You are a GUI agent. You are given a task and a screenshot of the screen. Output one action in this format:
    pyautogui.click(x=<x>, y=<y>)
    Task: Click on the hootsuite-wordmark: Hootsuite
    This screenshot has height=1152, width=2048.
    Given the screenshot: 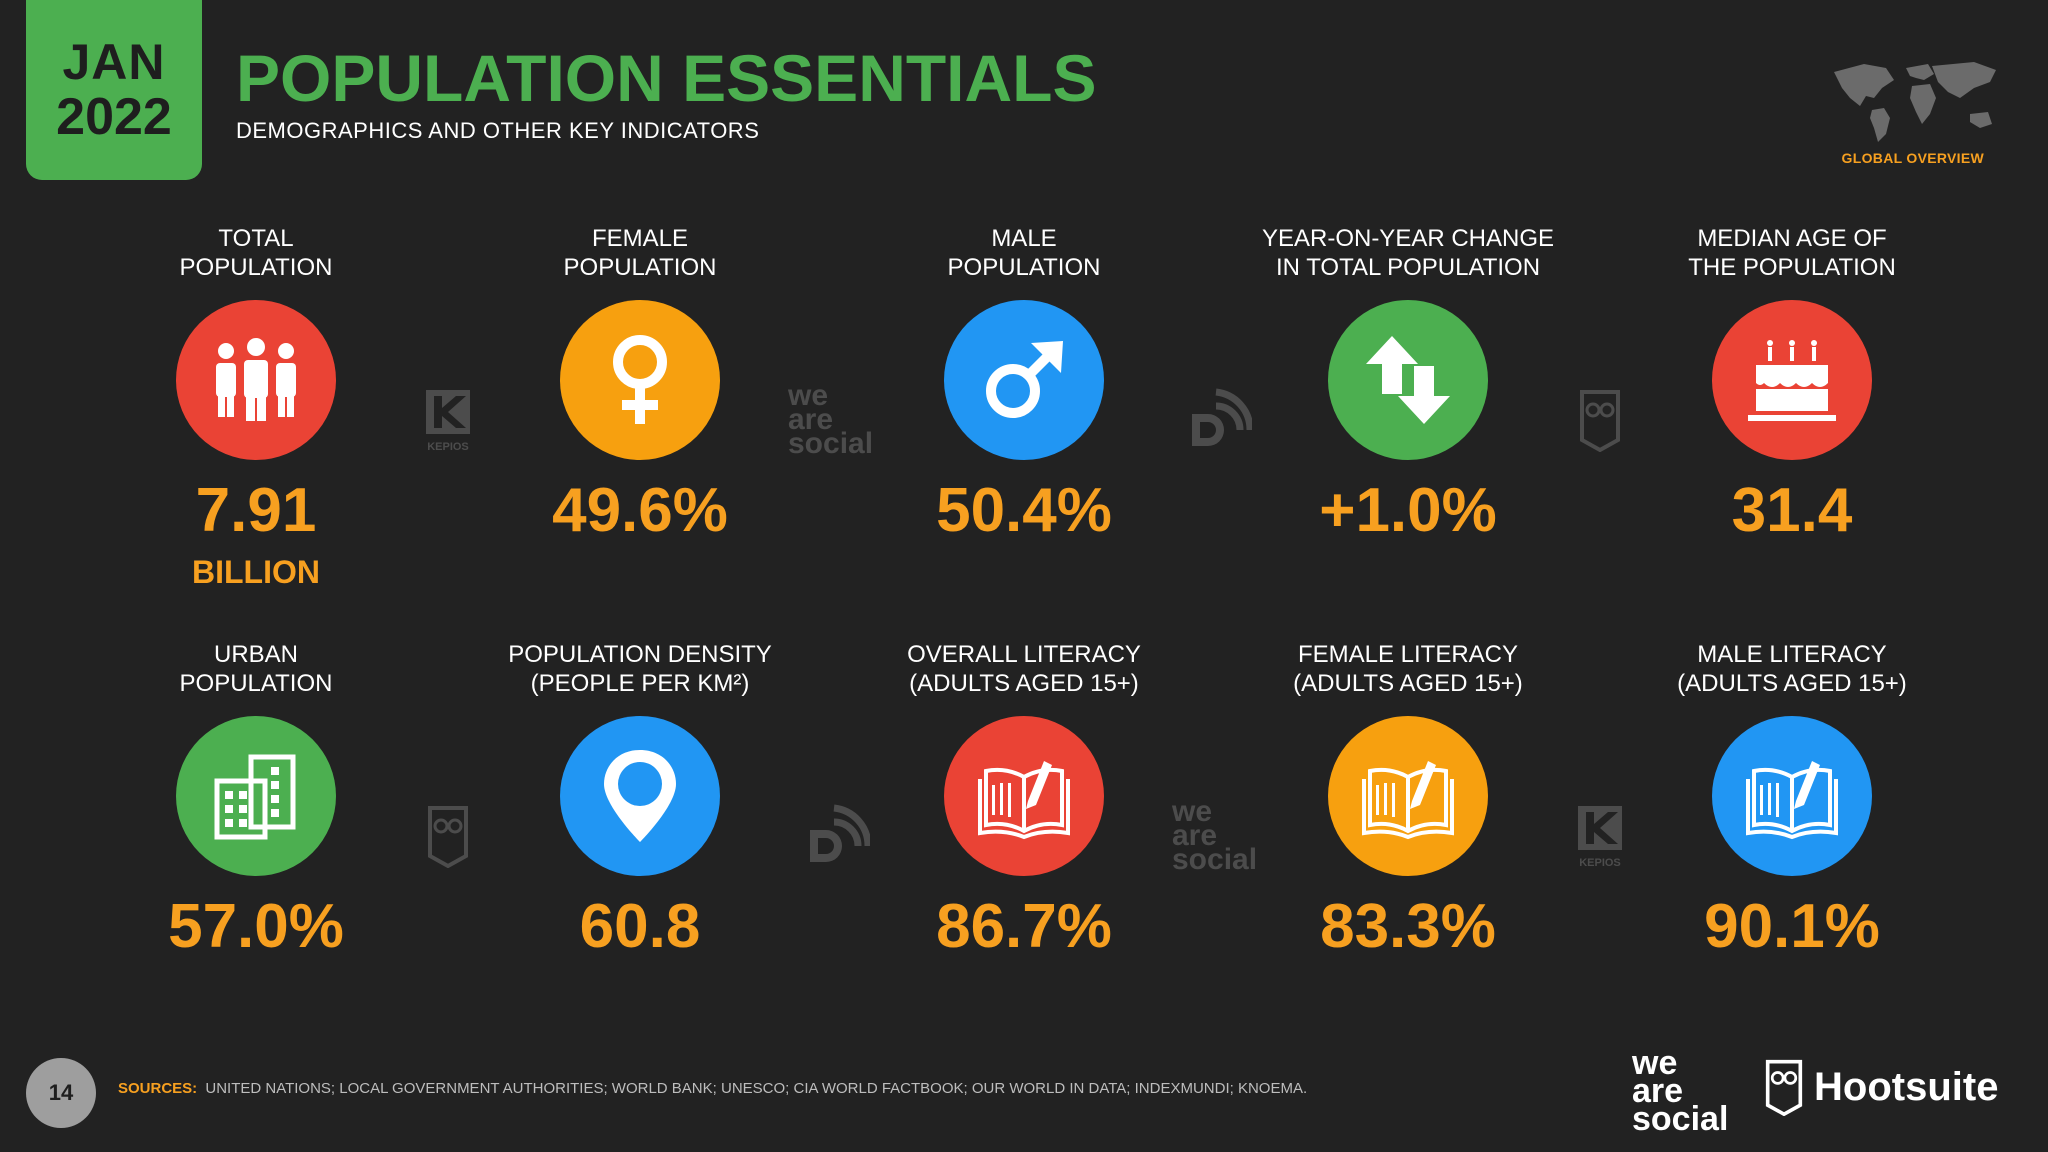 What is the action you would take?
    pyautogui.click(x=1906, y=1086)
    